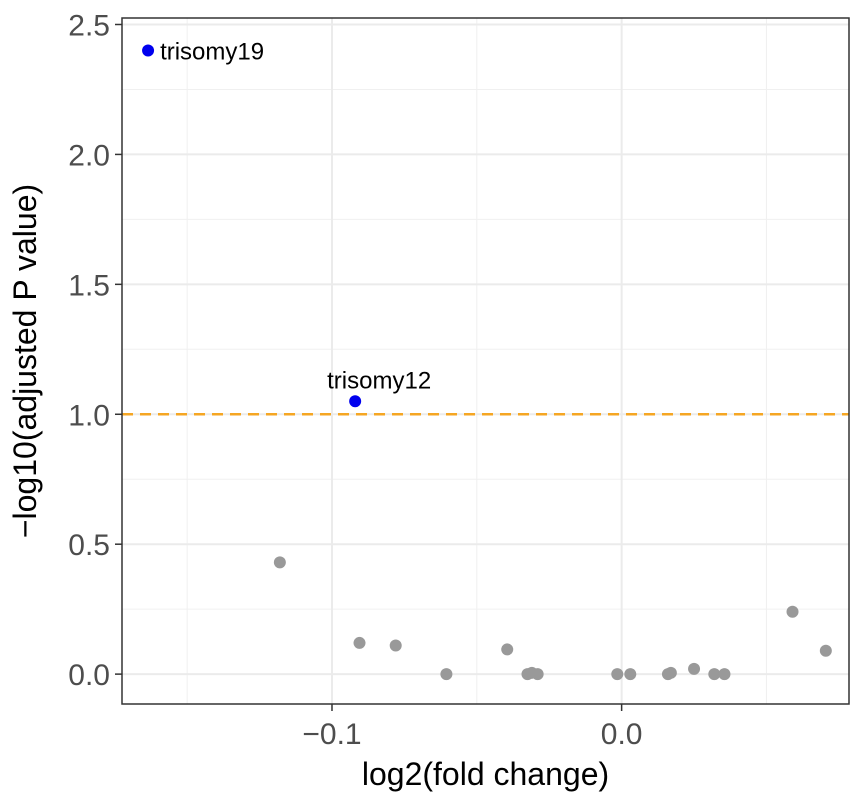 This screenshot has width=864, height=796. Describe the element at coordinates (25, 361) in the screenshot. I see `y-axis-title: −log10(adjusted P value)` at that location.